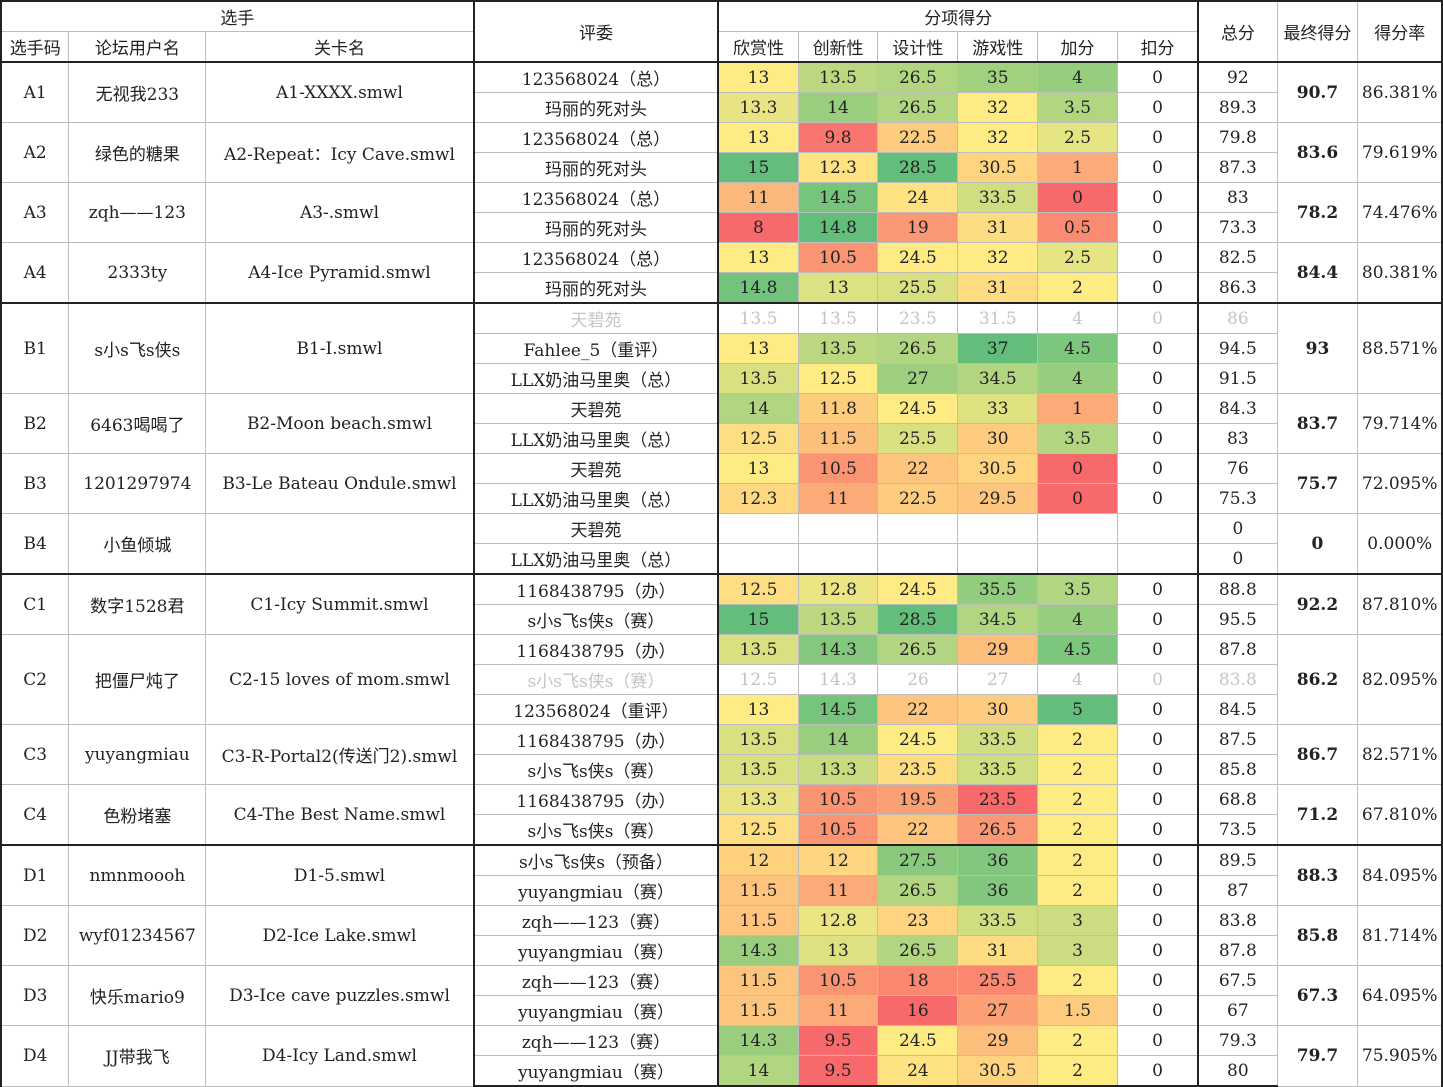 Image resolution: width=1443 pixels, height=1087 pixels. What do you see at coordinates (838, 589) in the screenshot?
I see `score-innovation: 12.8` at bounding box center [838, 589].